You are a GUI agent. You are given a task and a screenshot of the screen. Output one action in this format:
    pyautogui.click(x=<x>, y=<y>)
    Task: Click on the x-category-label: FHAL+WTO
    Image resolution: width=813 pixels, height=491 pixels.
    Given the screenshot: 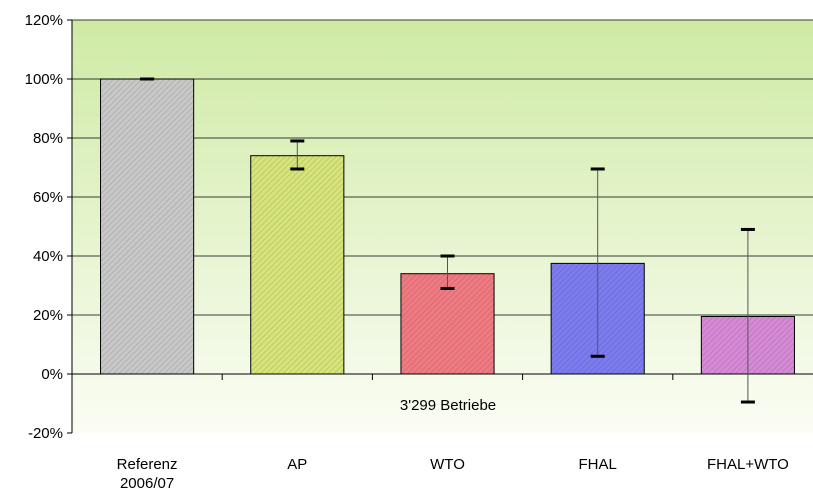 What is the action you would take?
    pyautogui.click(x=748, y=464)
    